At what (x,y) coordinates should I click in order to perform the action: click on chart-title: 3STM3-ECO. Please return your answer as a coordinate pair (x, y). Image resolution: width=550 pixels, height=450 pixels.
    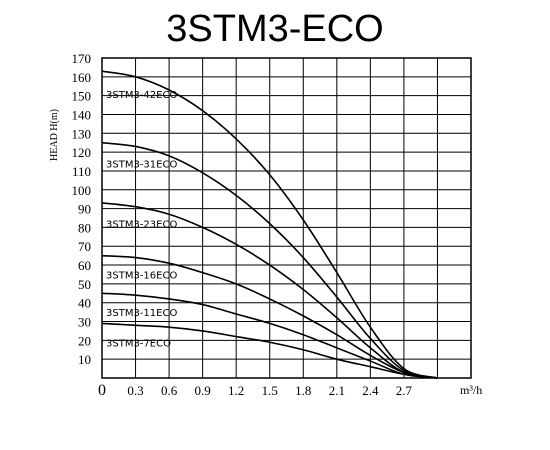
    Looking at the image, I should click on (275, 29).